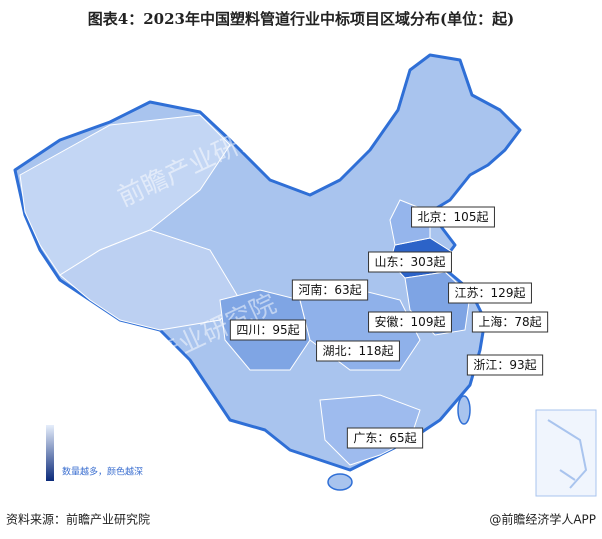 The width and height of the screenshot is (602, 539). Describe the element at coordinates (78, 519) in the screenshot. I see `source: 资料来源：前瞻产业研究院` at that location.